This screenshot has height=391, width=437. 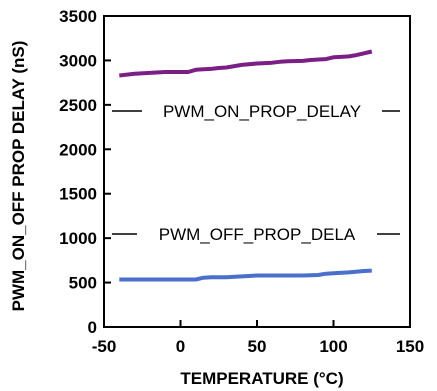 What do you see at coordinates (18, 176) in the screenshot?
I see `y-axis-label: PWM_ON_OFF PROP DELAY (nS)` at bounding box center [18, 176].